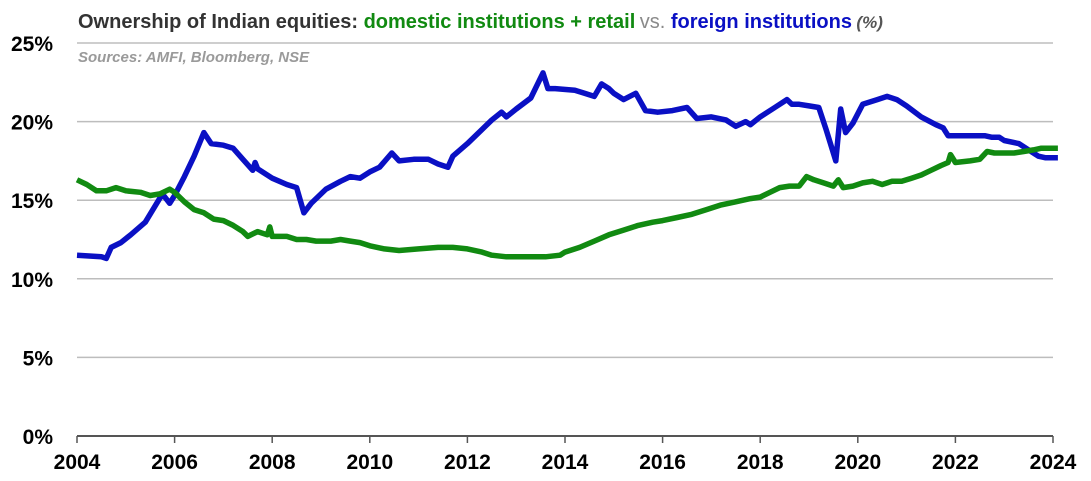 This screenshot has height=481, width=1091. Describe the element at coordinates (32, 44) in the screenshot. I see `y-tick-label: 25%` at that location.